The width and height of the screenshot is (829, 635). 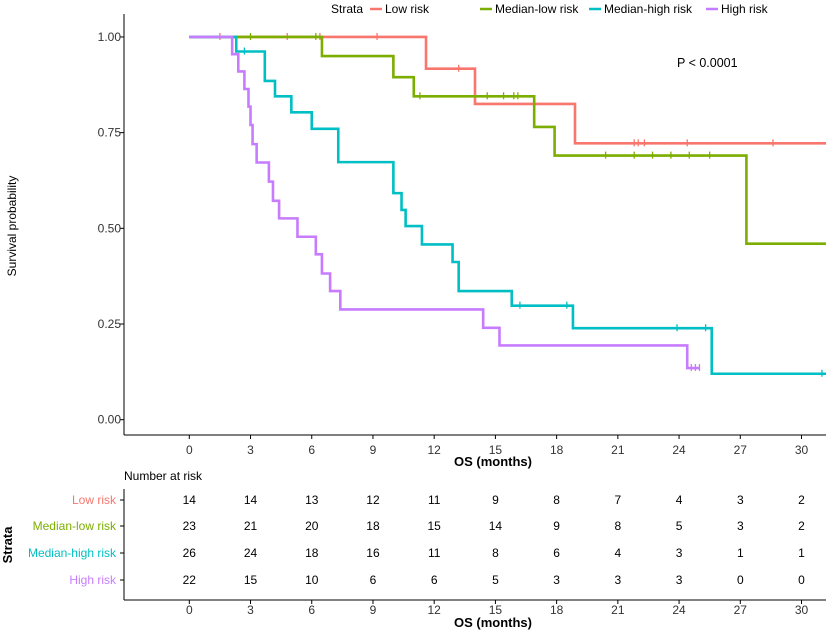 What do you see at coordinates (110, 37) in the screenshot?
I see `y-tick-label: 1.00` at bounding box center [110, 37].